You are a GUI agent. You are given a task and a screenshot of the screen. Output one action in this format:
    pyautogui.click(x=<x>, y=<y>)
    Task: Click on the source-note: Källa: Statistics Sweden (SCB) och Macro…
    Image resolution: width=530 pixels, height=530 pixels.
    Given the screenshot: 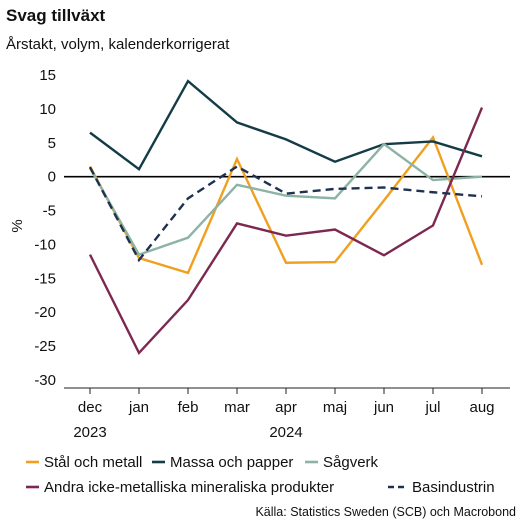 What is the action you would take?
    pyautogui.click(x=385, y=512)
    